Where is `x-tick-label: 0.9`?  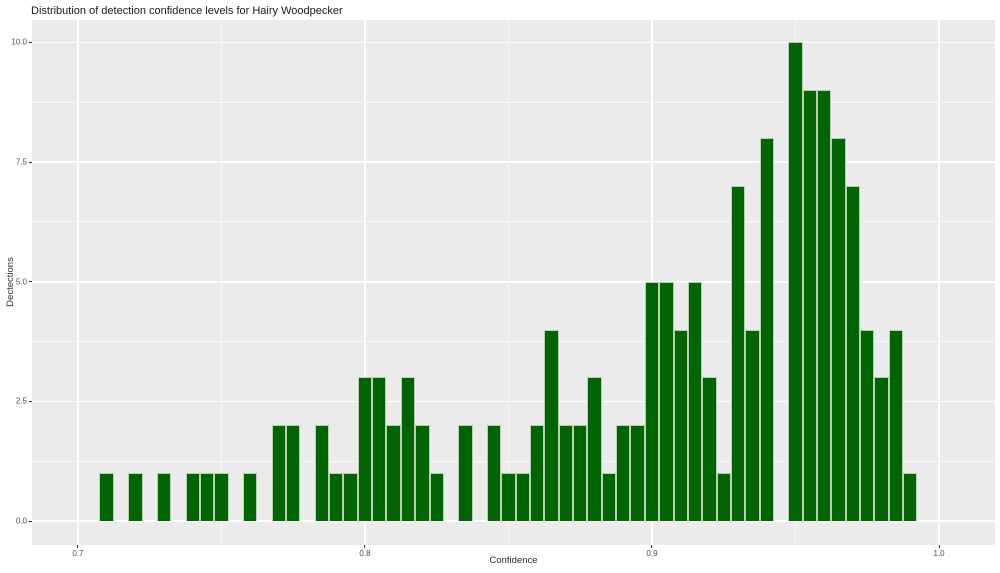 x-tick-label: 0.9 is located at coordinates (652, 553).